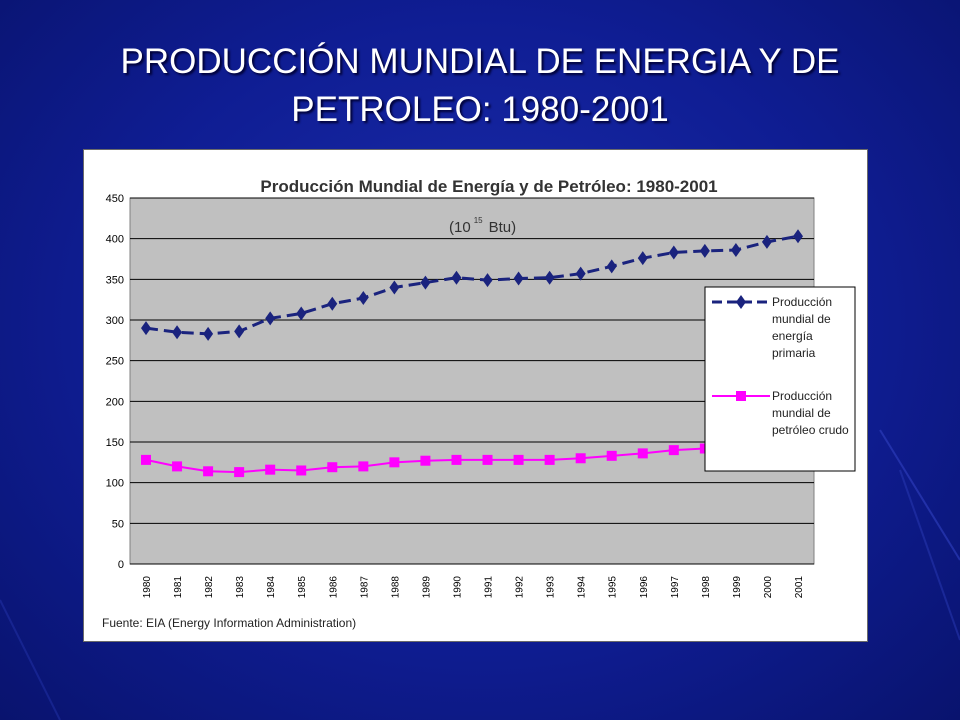  Describe the element at coordinates (675, 587) in the screenshot. I see `x-tick-label: 1997` at that location.